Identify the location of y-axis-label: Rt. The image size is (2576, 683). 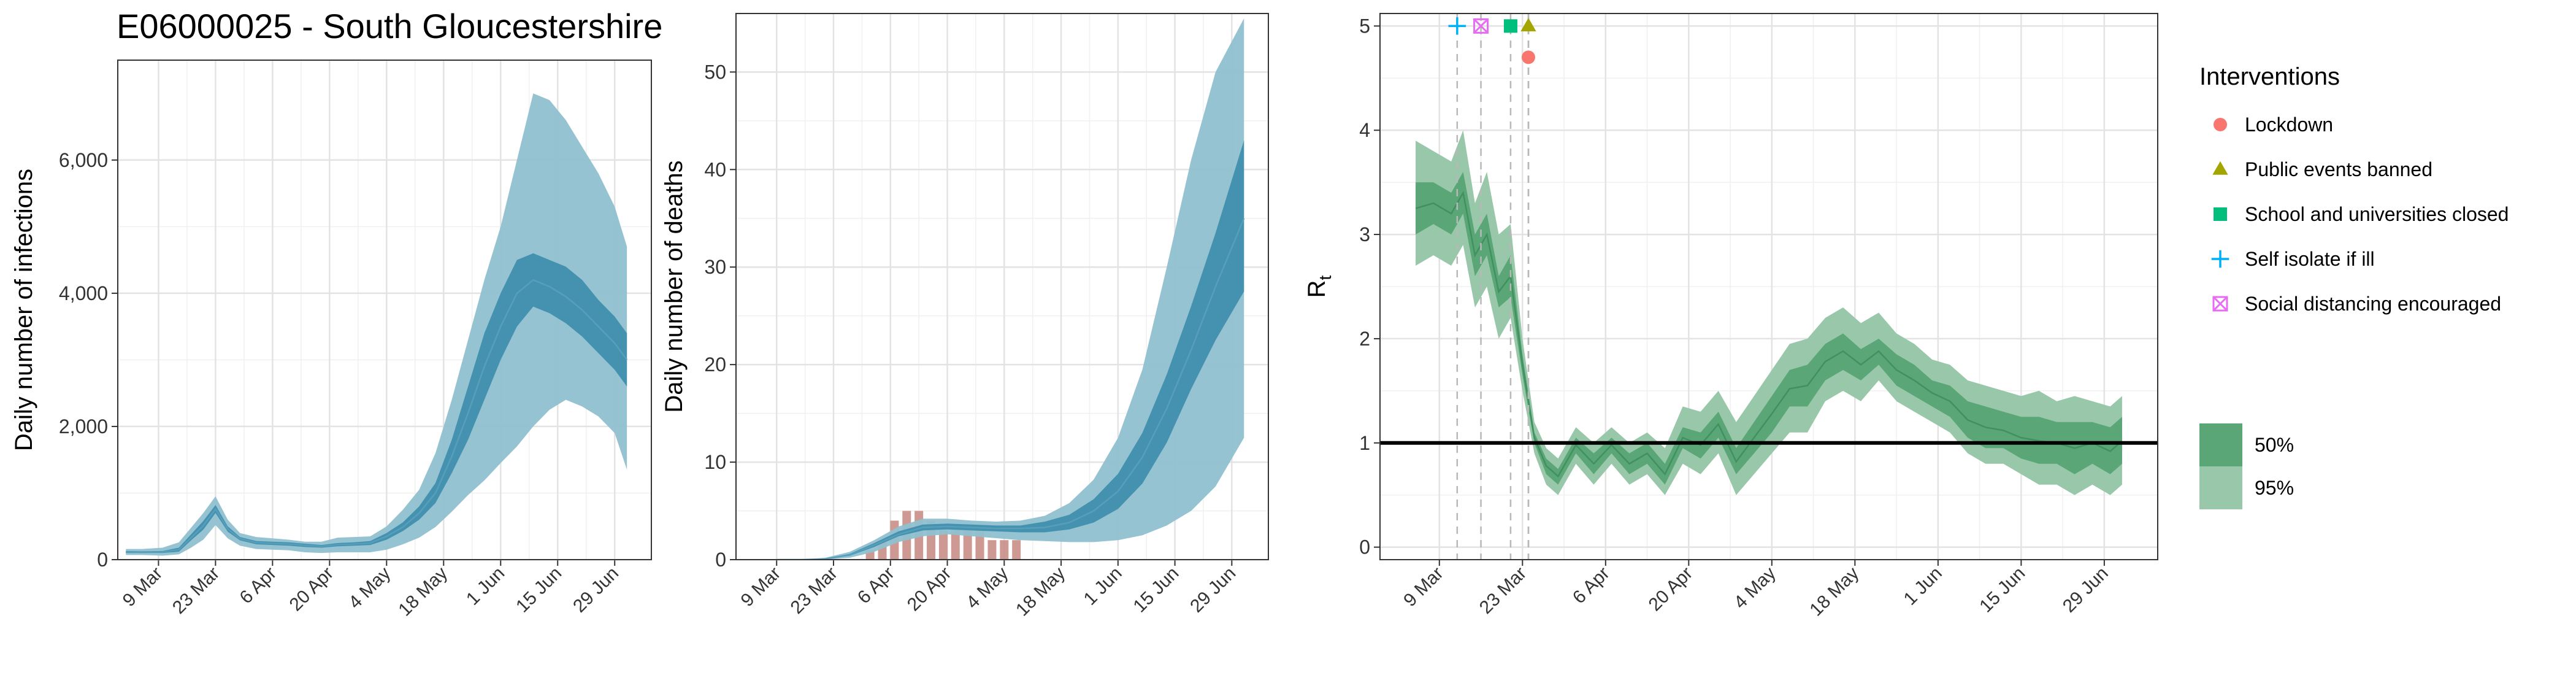
(1319, 286).